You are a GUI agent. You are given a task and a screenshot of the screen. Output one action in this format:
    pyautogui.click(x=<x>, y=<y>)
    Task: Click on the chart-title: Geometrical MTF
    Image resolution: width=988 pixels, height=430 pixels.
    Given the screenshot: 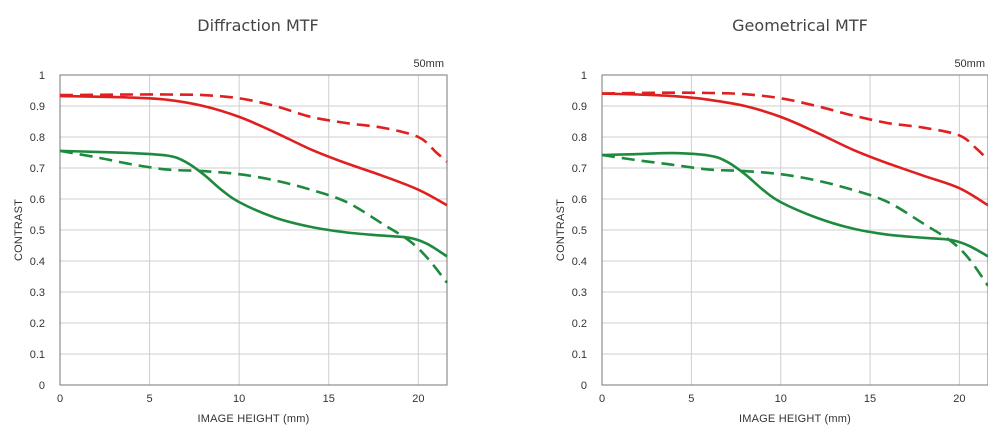 What is the action you would take?
    pyautogui.click(x=800, y=25)
    